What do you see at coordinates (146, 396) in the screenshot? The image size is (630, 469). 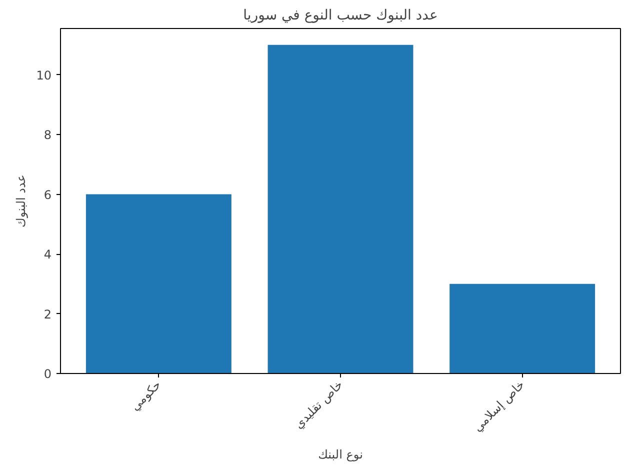 I see `x-tick-label: حكومي` at bounding box center [146, 396].